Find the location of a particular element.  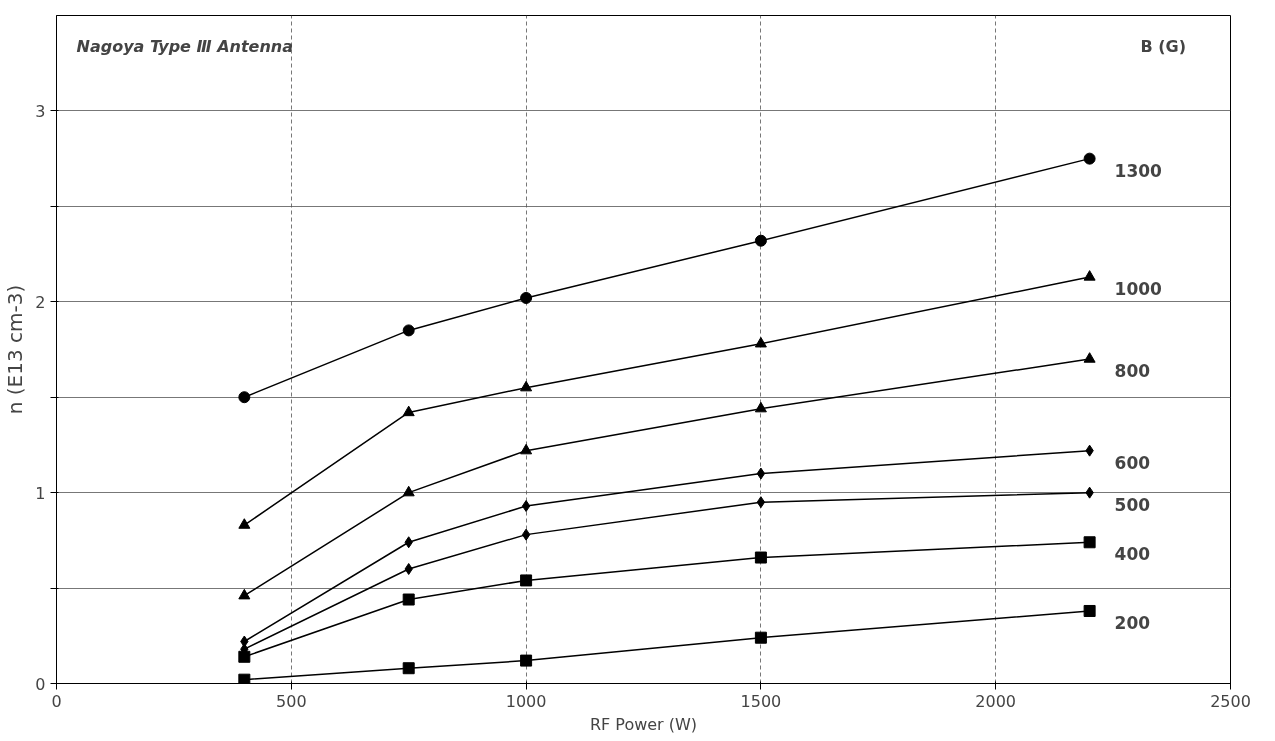

x-axis-title: RF Power (W) is located at coordinates (643, 724).